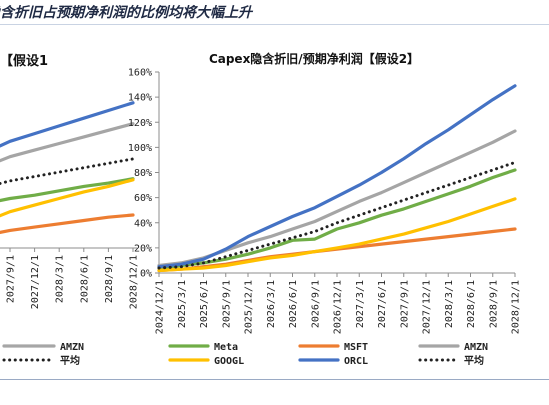 The width and height of the screenshot is (549, 405). I want to click on right-legend: Meta MSFT AMZN GOOGL ORCL 平均, so click(328, 354).